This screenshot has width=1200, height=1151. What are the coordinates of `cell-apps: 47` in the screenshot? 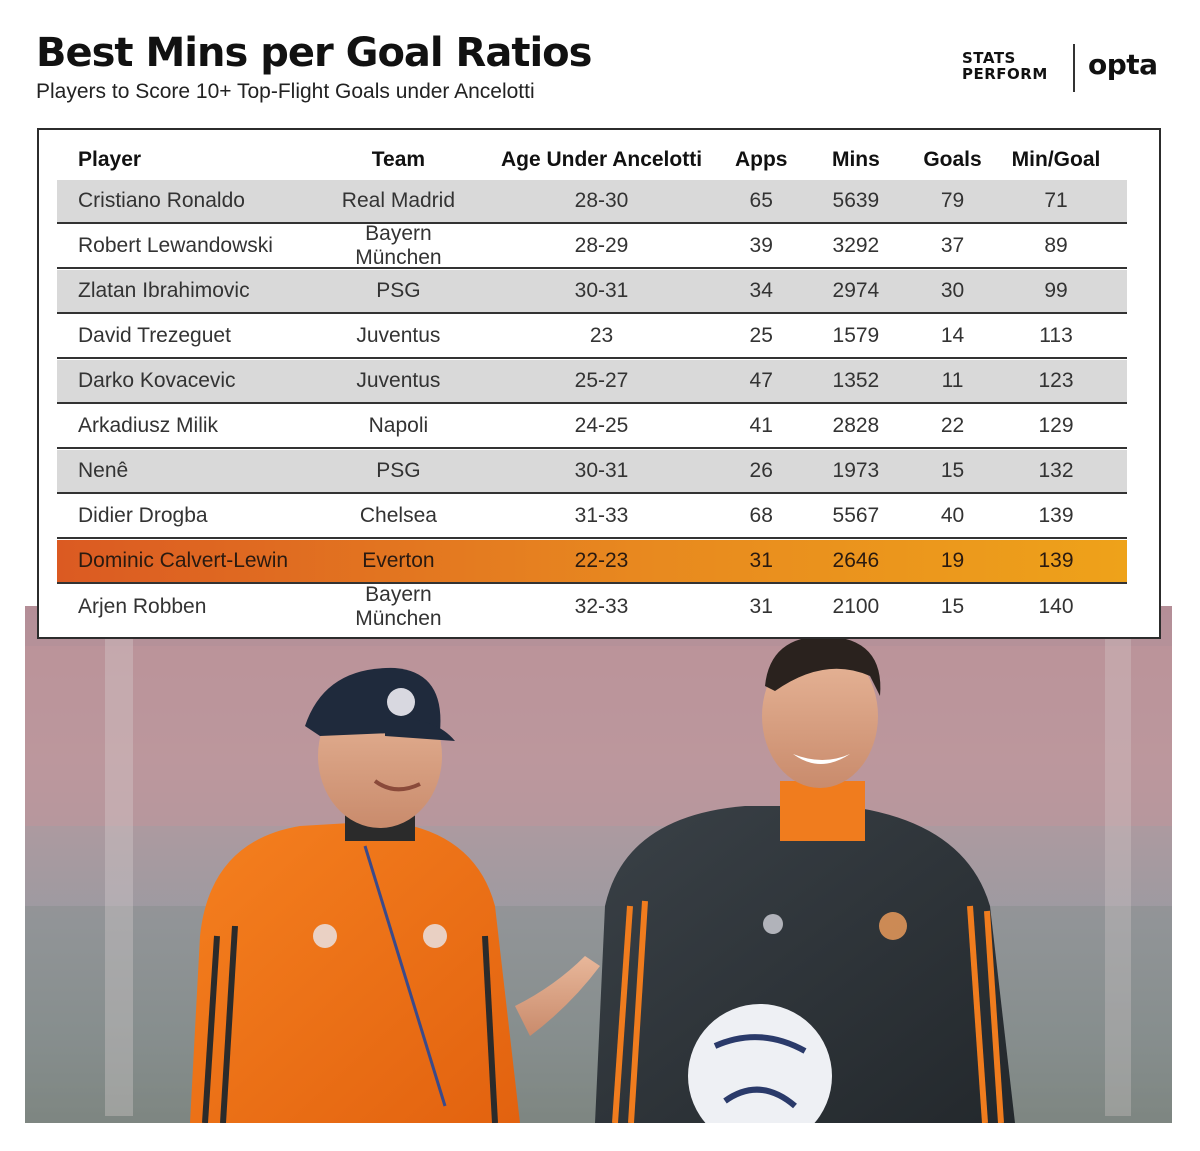 It's located at (761, 380).